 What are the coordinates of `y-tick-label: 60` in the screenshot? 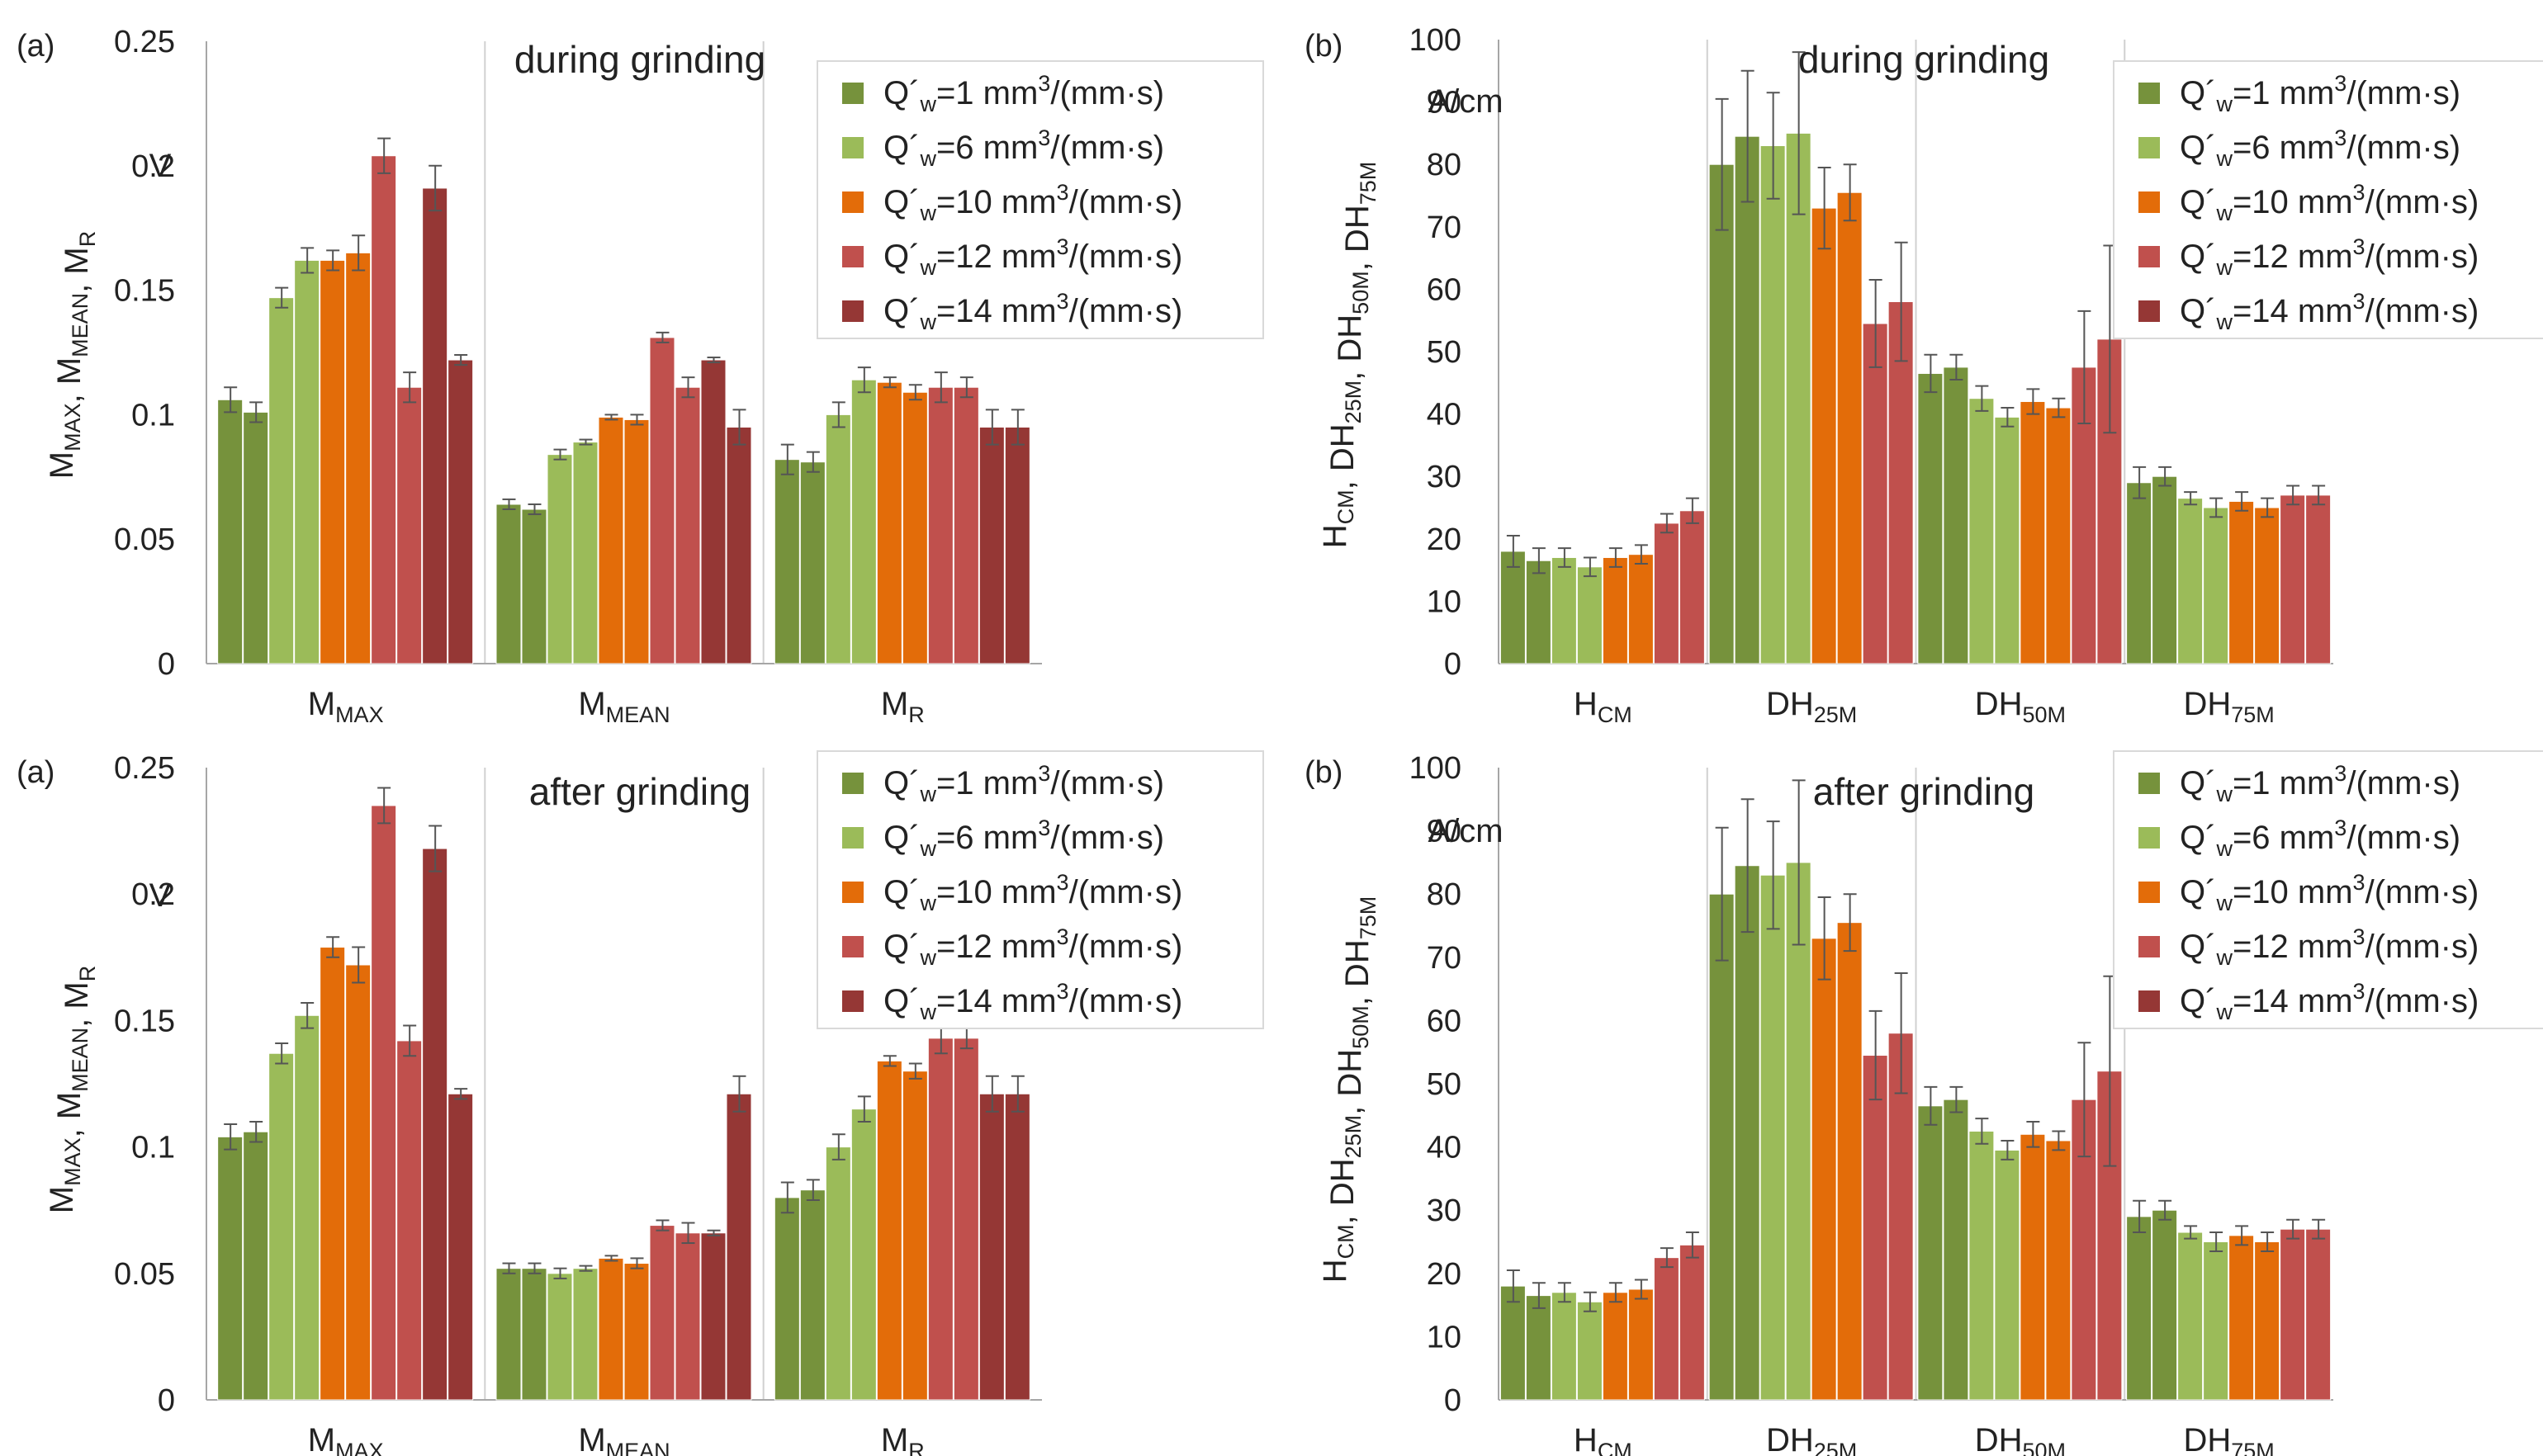 It's located at (1444, 289).